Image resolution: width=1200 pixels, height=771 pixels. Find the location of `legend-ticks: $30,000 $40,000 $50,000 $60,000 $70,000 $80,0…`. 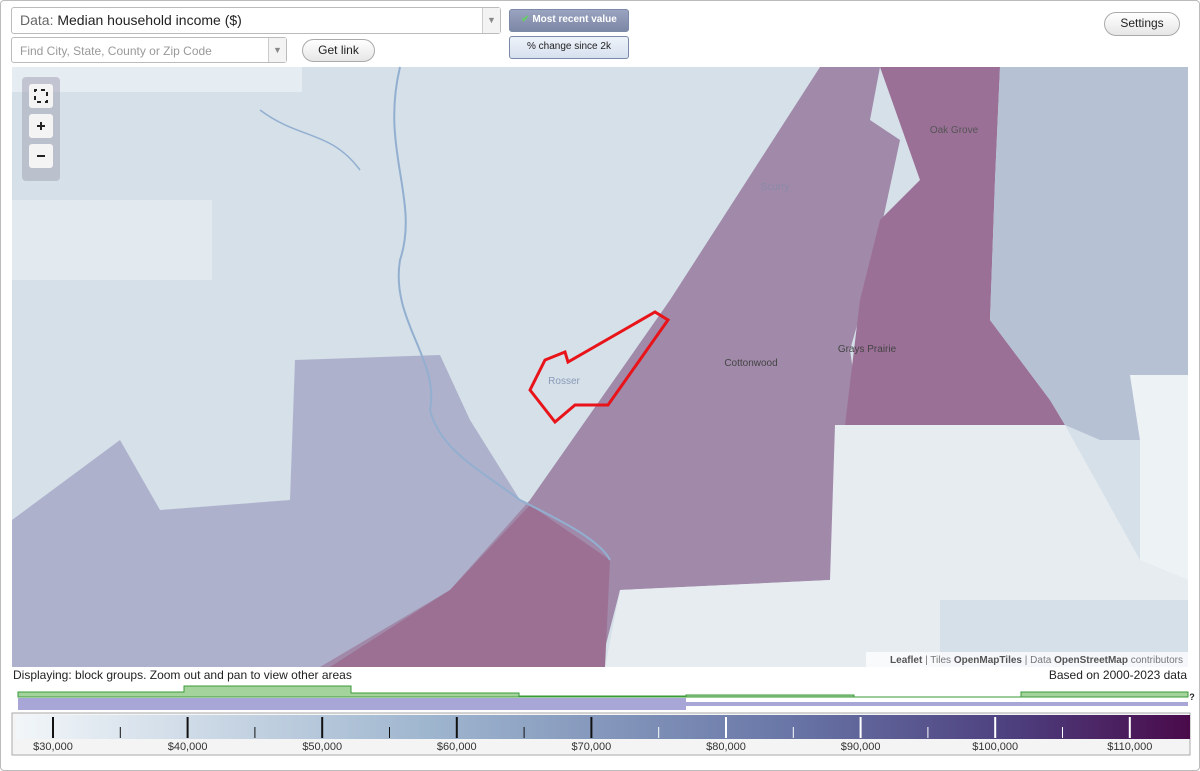

legend-ticks: $30,000 $40,000 $50,000 $60,000 $70,000 $80,0… is located at coordinates (592, 735).